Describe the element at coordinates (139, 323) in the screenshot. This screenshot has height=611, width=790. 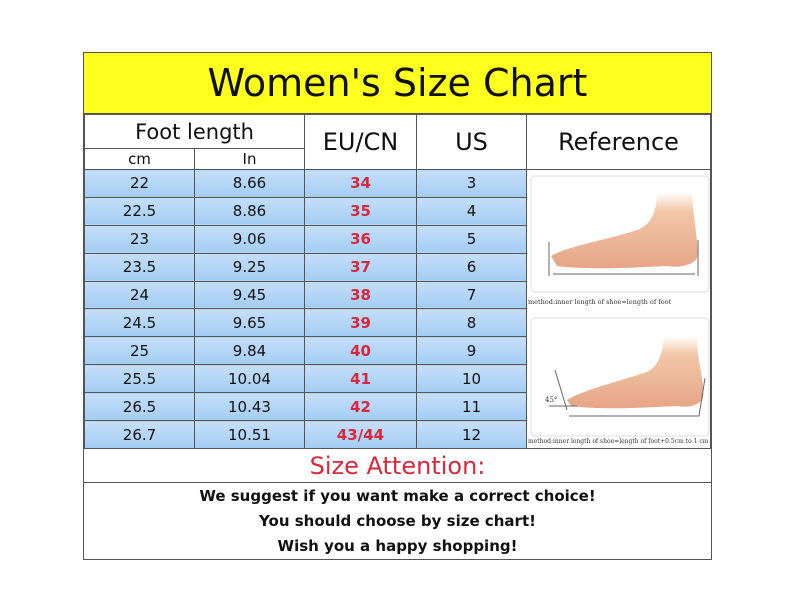
I see `cm-cell: 24.5` at that location.